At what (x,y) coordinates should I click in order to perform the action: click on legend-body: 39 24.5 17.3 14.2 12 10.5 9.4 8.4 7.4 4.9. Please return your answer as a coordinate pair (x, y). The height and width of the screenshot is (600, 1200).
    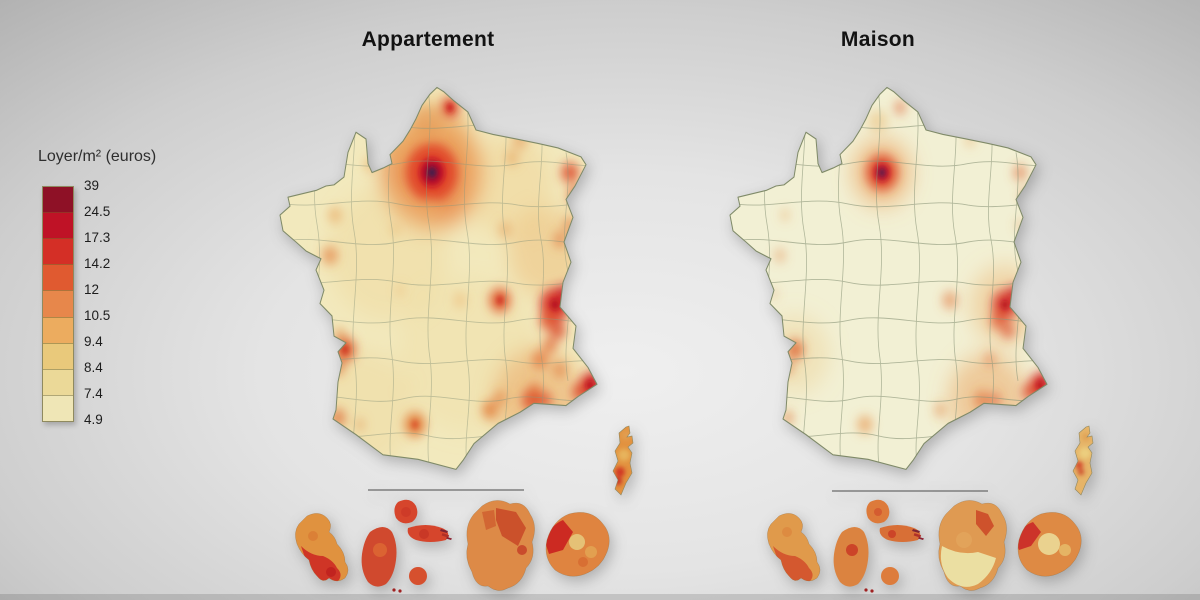
    Looking at the image, I should click on (99, 302).